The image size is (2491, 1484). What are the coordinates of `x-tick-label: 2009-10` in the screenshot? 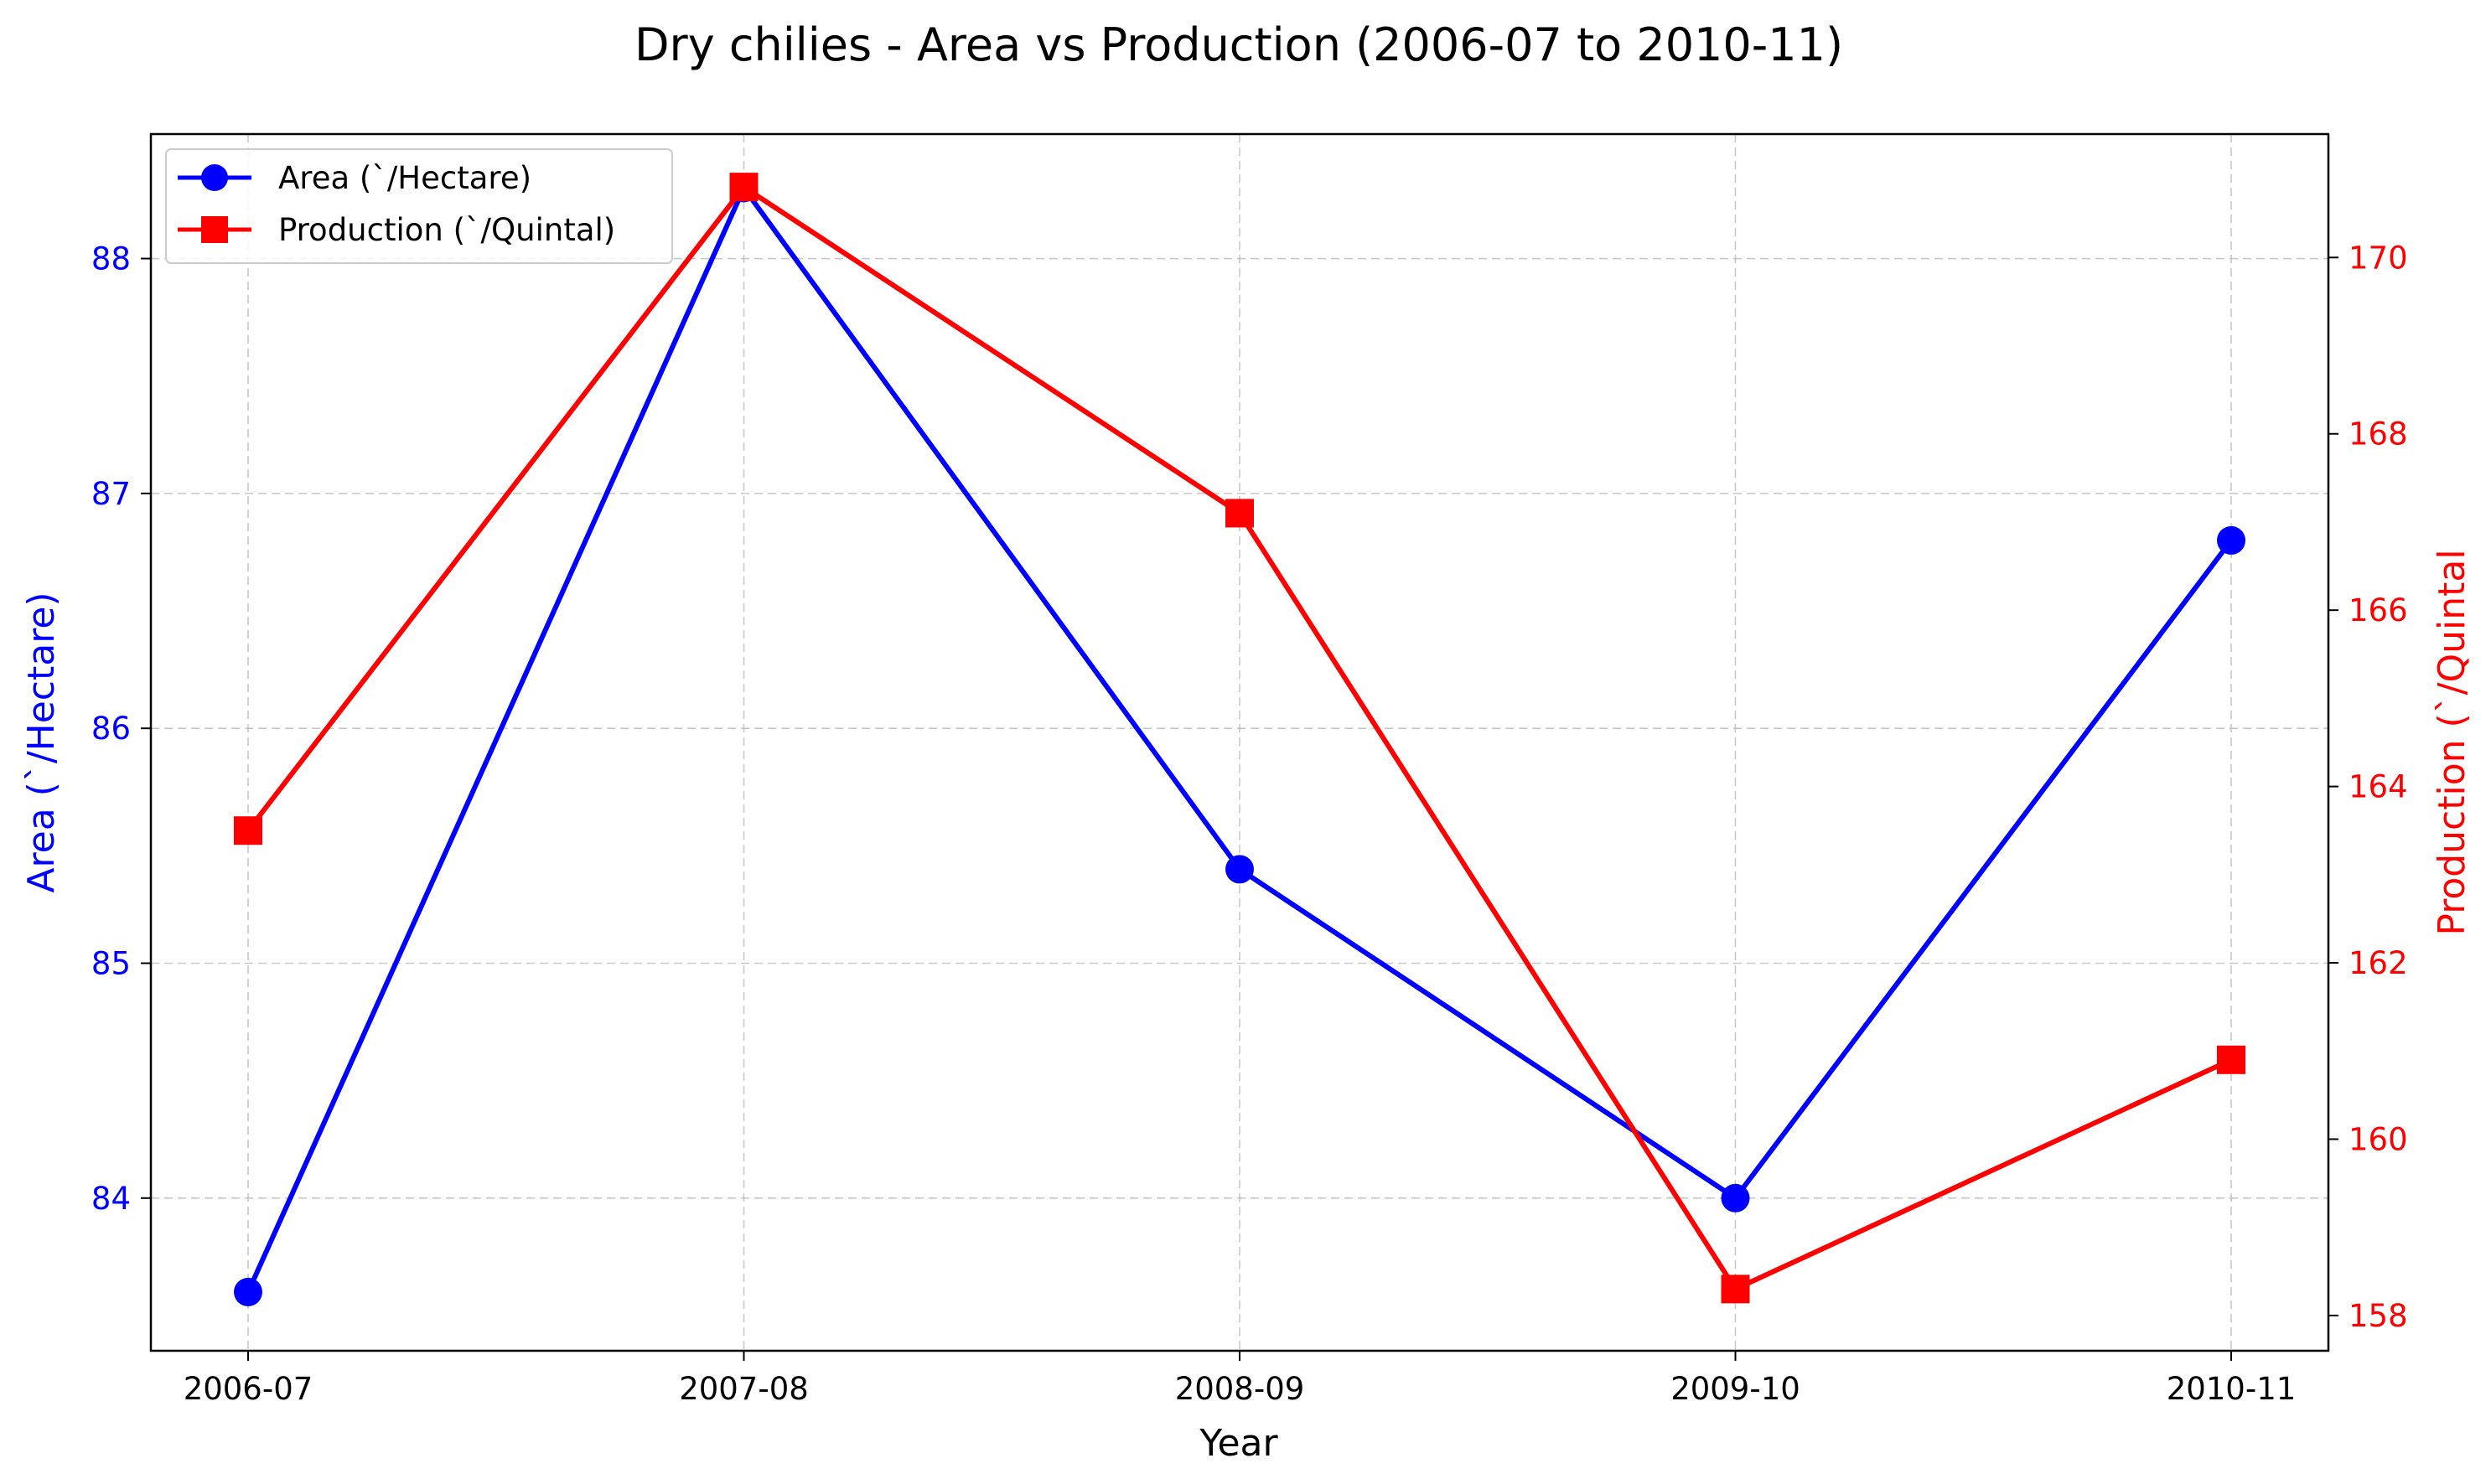 It's located at (1735, 1389).